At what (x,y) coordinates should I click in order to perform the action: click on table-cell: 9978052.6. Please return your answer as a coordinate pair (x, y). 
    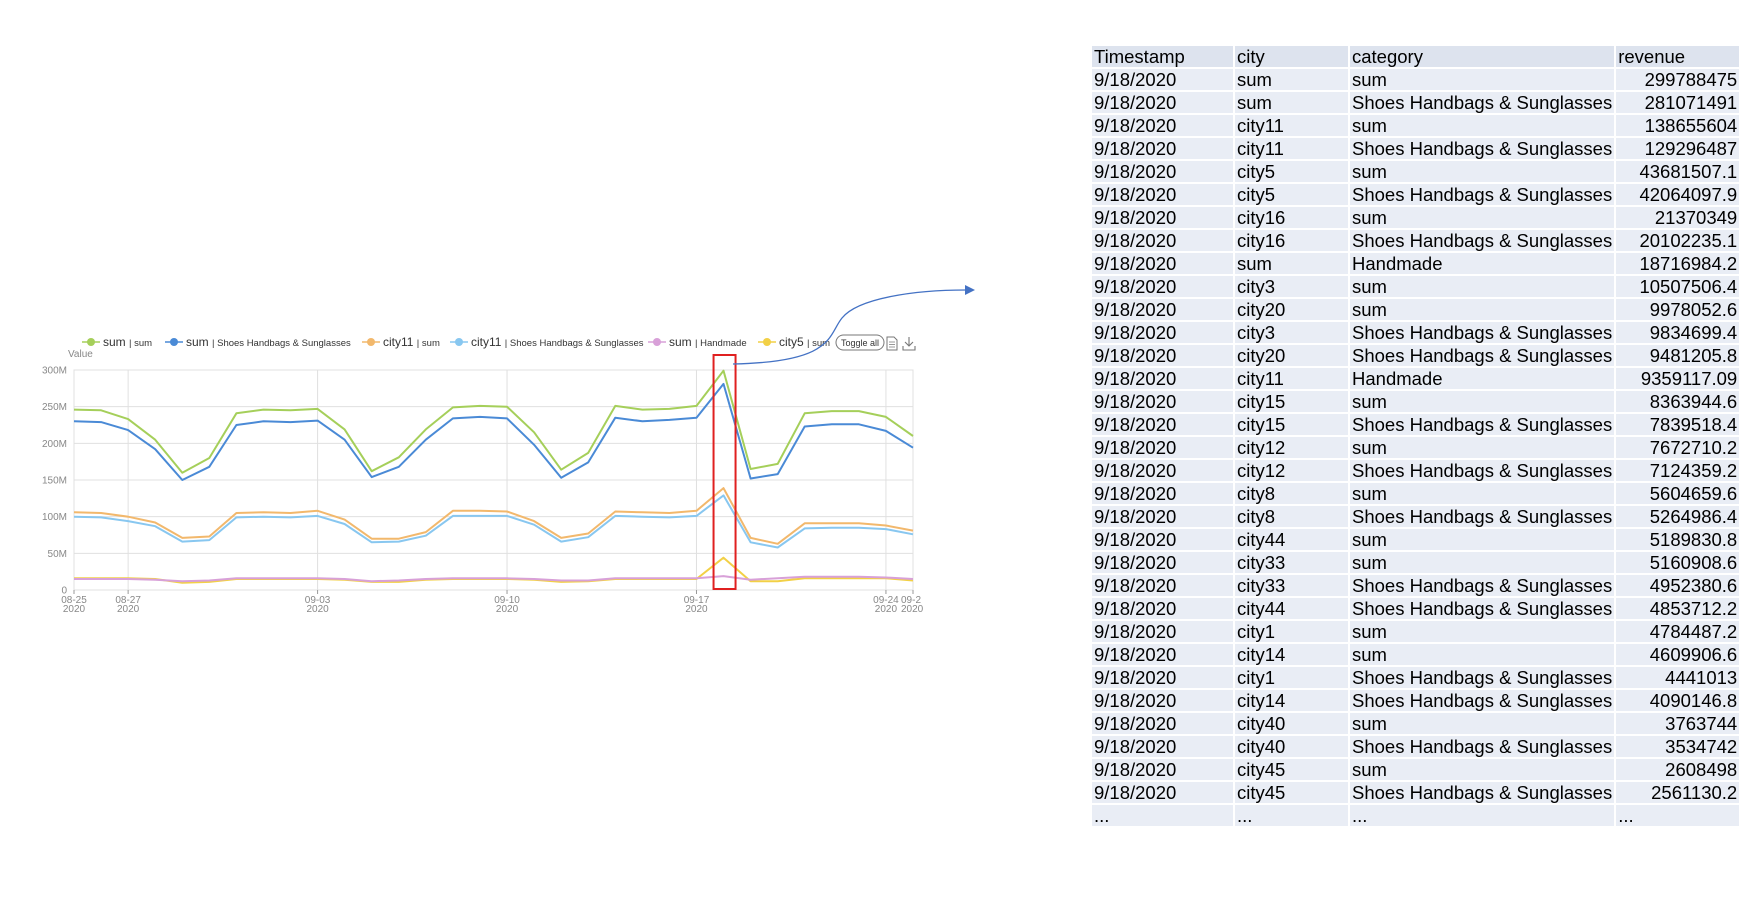
    Looking at the image, I should click on (1678, 309).